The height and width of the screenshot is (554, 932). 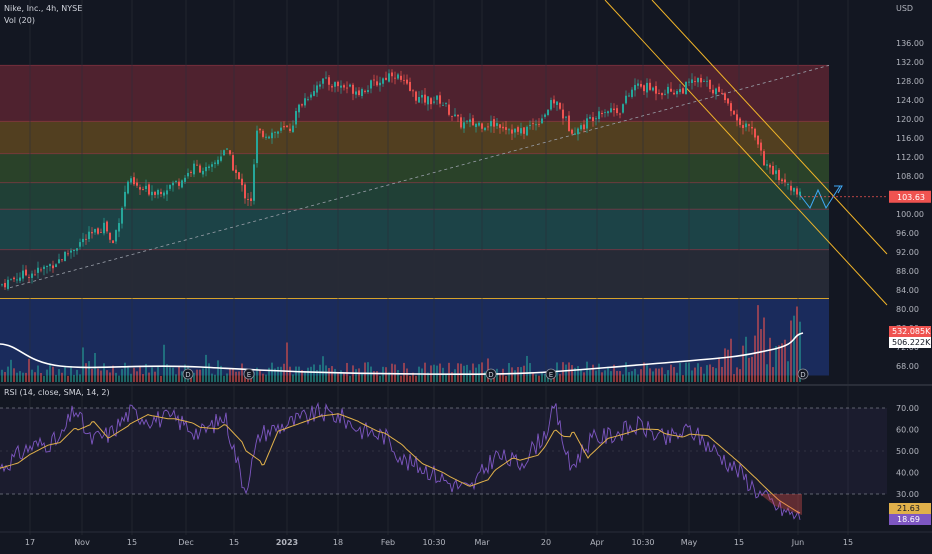 I want to click on price-axis-tick: 88.00, so click(x=907, y=271).